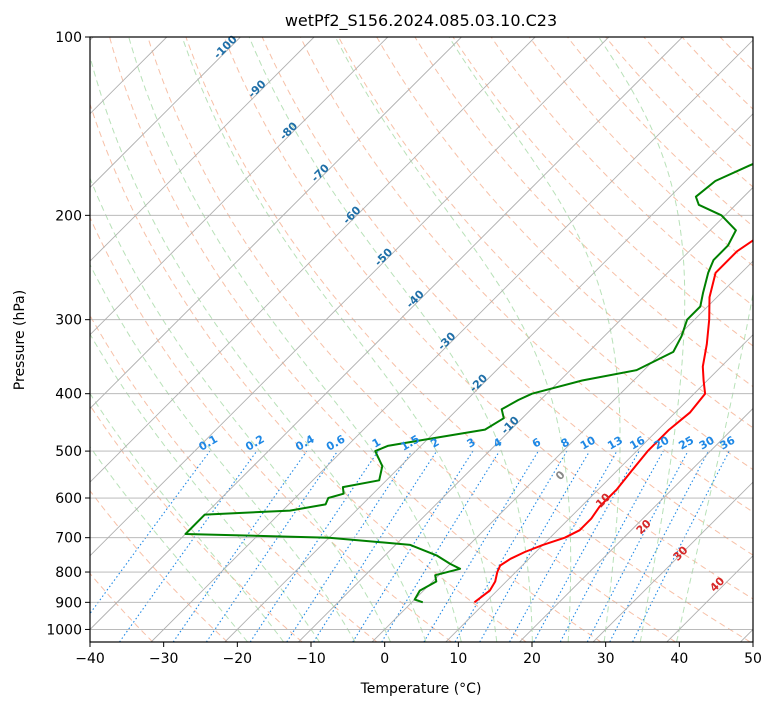  I want to click on y-tick-label: 500, so click(68, 452).